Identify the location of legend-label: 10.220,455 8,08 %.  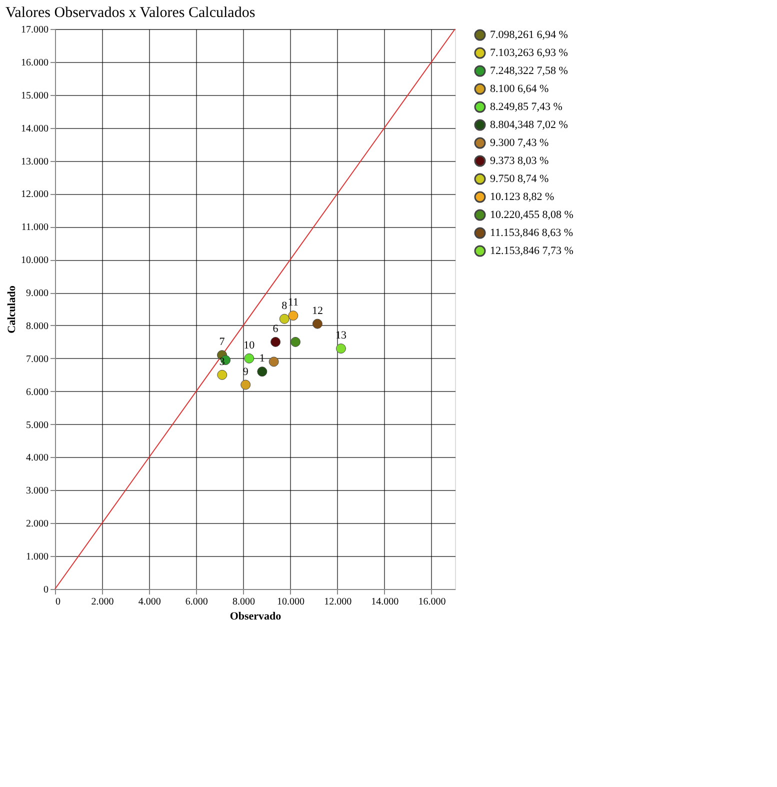
(532, 215).